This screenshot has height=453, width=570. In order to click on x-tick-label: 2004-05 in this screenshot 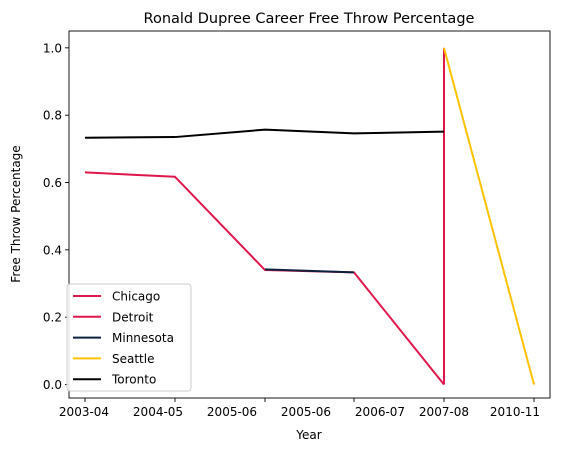, I will do `click(158, 412)`.